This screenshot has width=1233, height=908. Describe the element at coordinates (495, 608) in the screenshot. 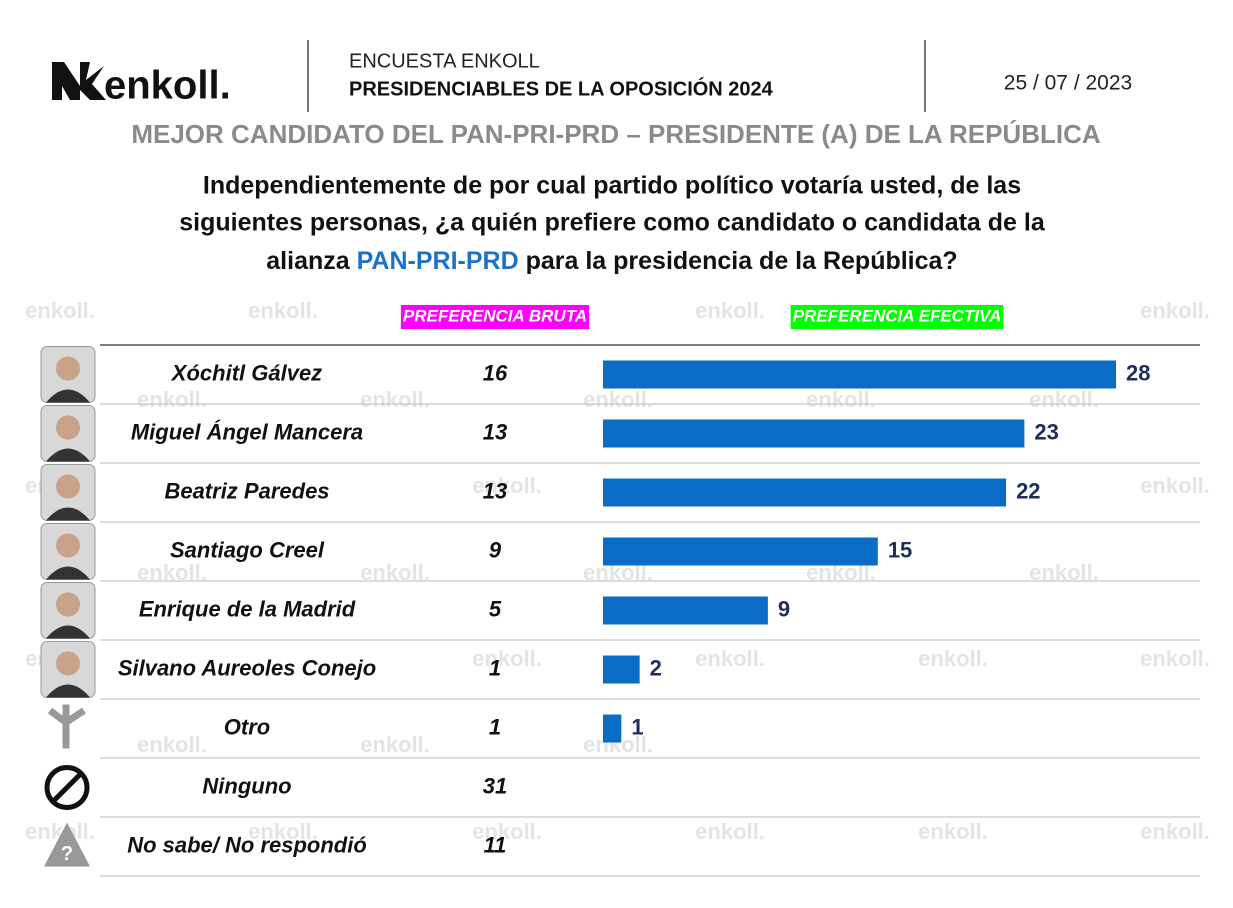

I see `bruta-value: 5` at that location.